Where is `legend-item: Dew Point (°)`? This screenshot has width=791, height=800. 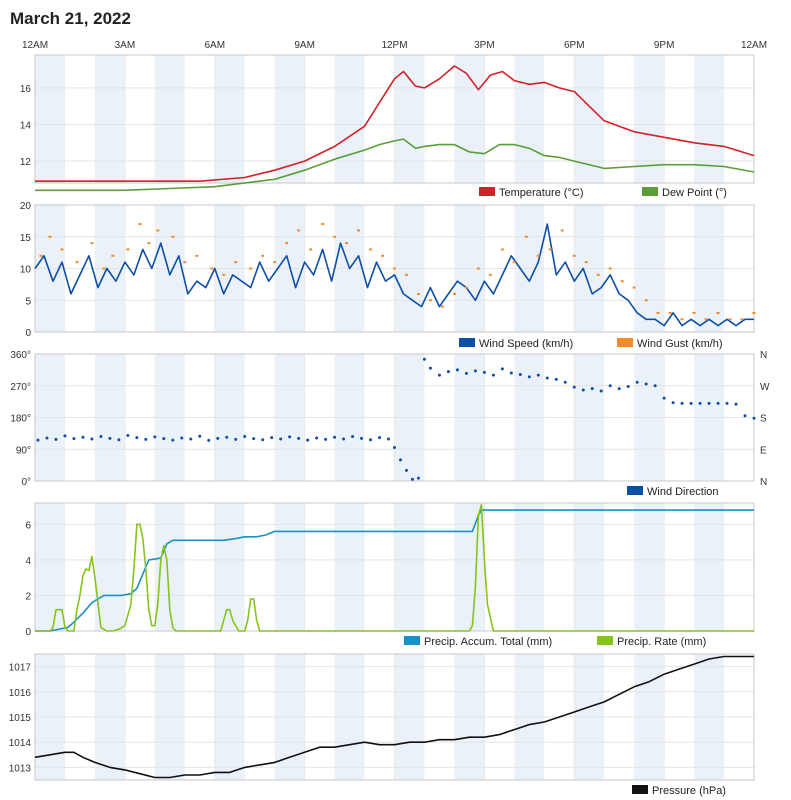
legend-item: Dew Point (°) is located at coordinates (684, 193).